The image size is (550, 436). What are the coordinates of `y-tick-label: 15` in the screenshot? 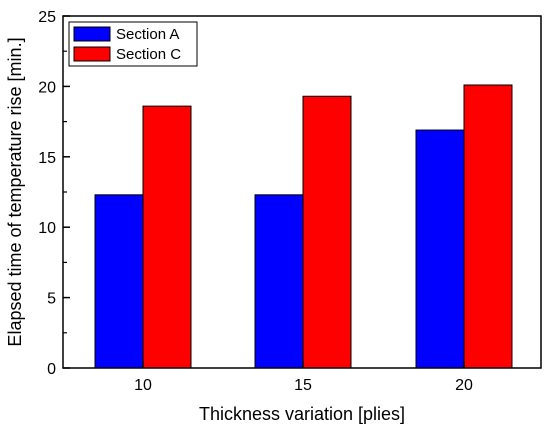 It's located at (47, 158).